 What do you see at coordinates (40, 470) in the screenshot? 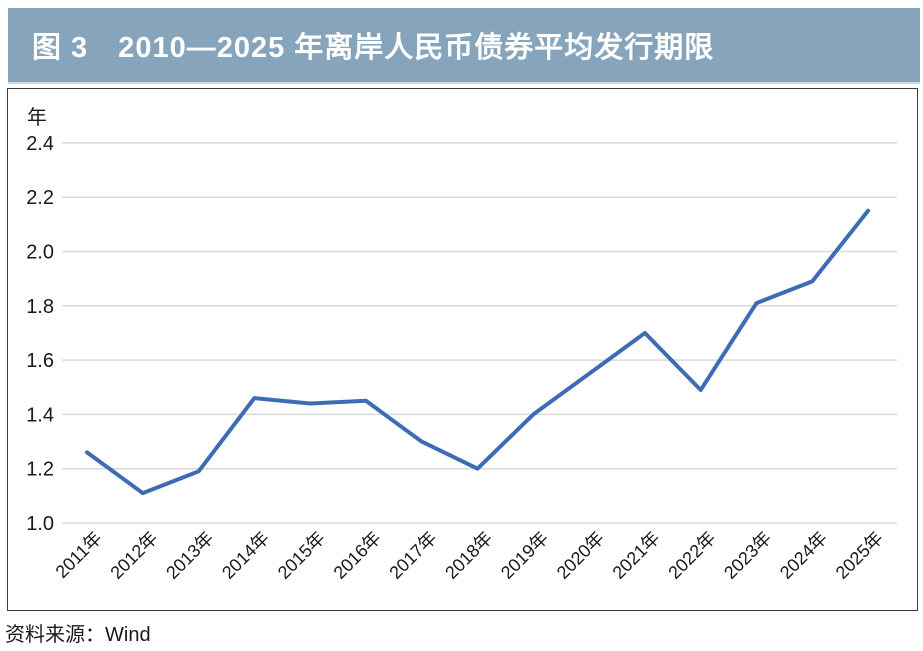
I see `y-tick-label: 1.2` at bounding box center [40, 470].